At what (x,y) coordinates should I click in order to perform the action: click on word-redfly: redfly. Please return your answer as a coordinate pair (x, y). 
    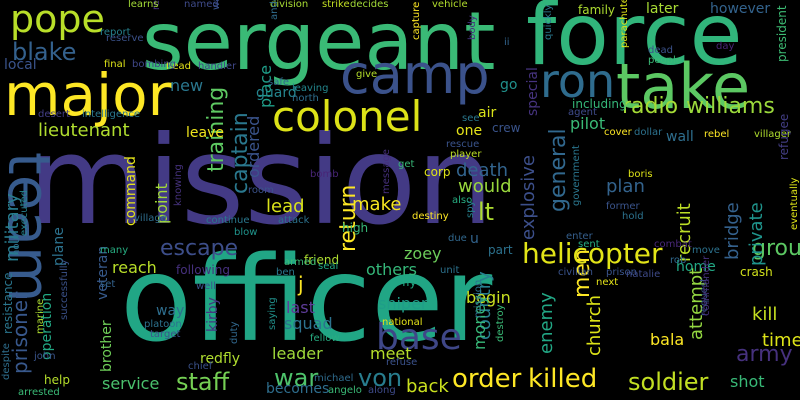
    Looking at the image, I should click on (220, 359).